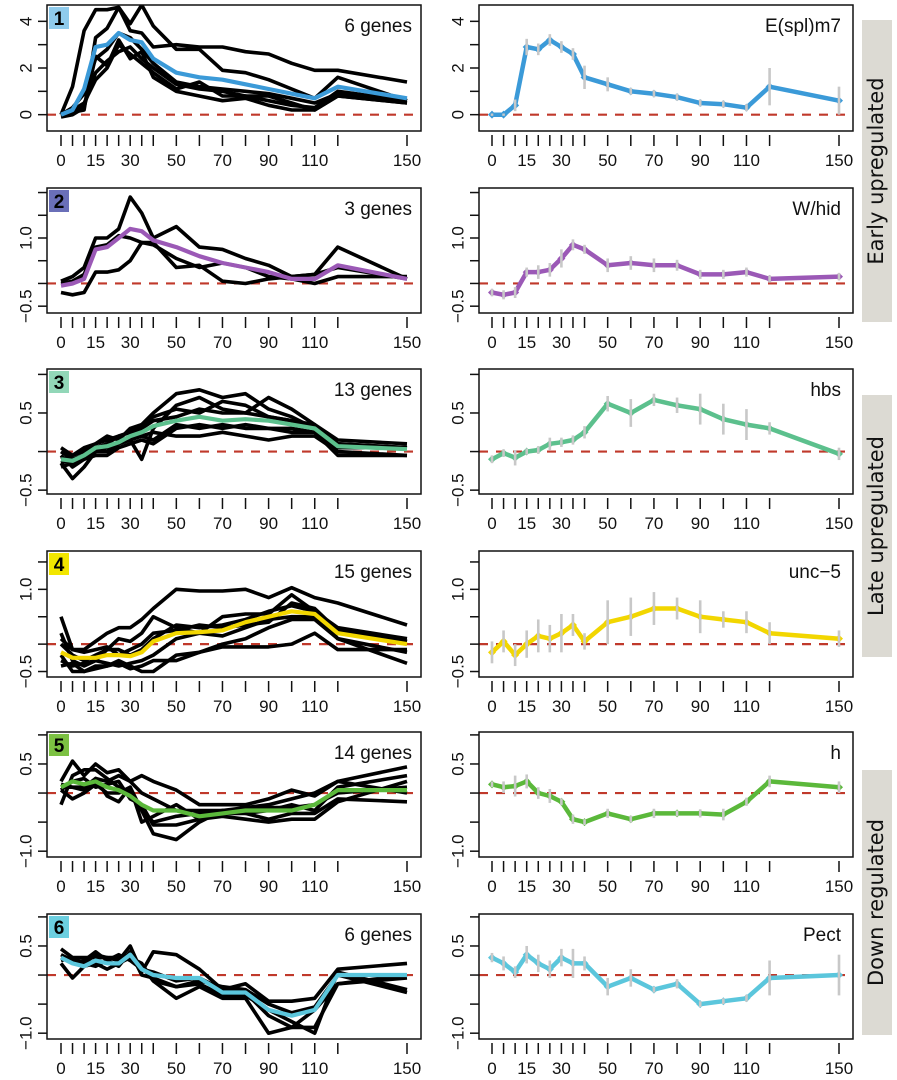  I want to click on cluster-panel-6: −1.0 0.5 0 15 30 50 70 90 110 150 6 6 genes, so click(219, 995).